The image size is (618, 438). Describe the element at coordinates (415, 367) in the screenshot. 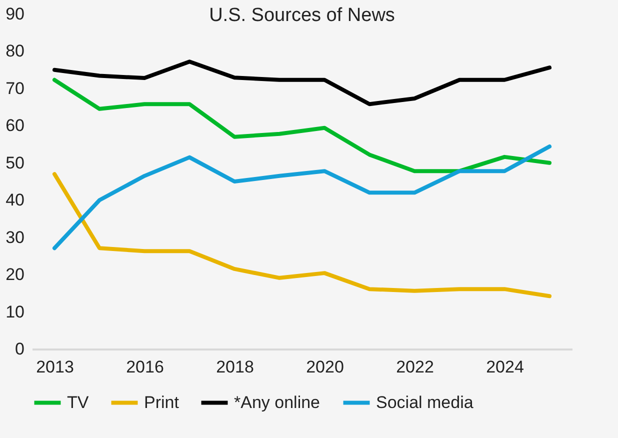

I see `x-tick-label: 2022` at that location.